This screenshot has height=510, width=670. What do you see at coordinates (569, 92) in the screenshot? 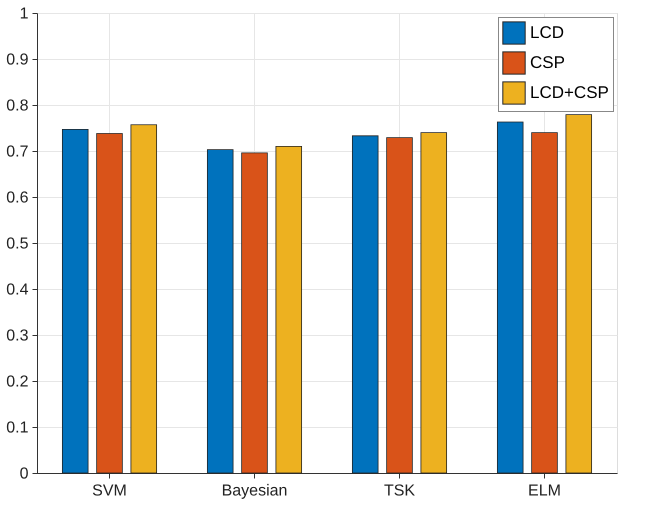
I see `legend-label: LCD+CSP` at bounding box center [569, 92].